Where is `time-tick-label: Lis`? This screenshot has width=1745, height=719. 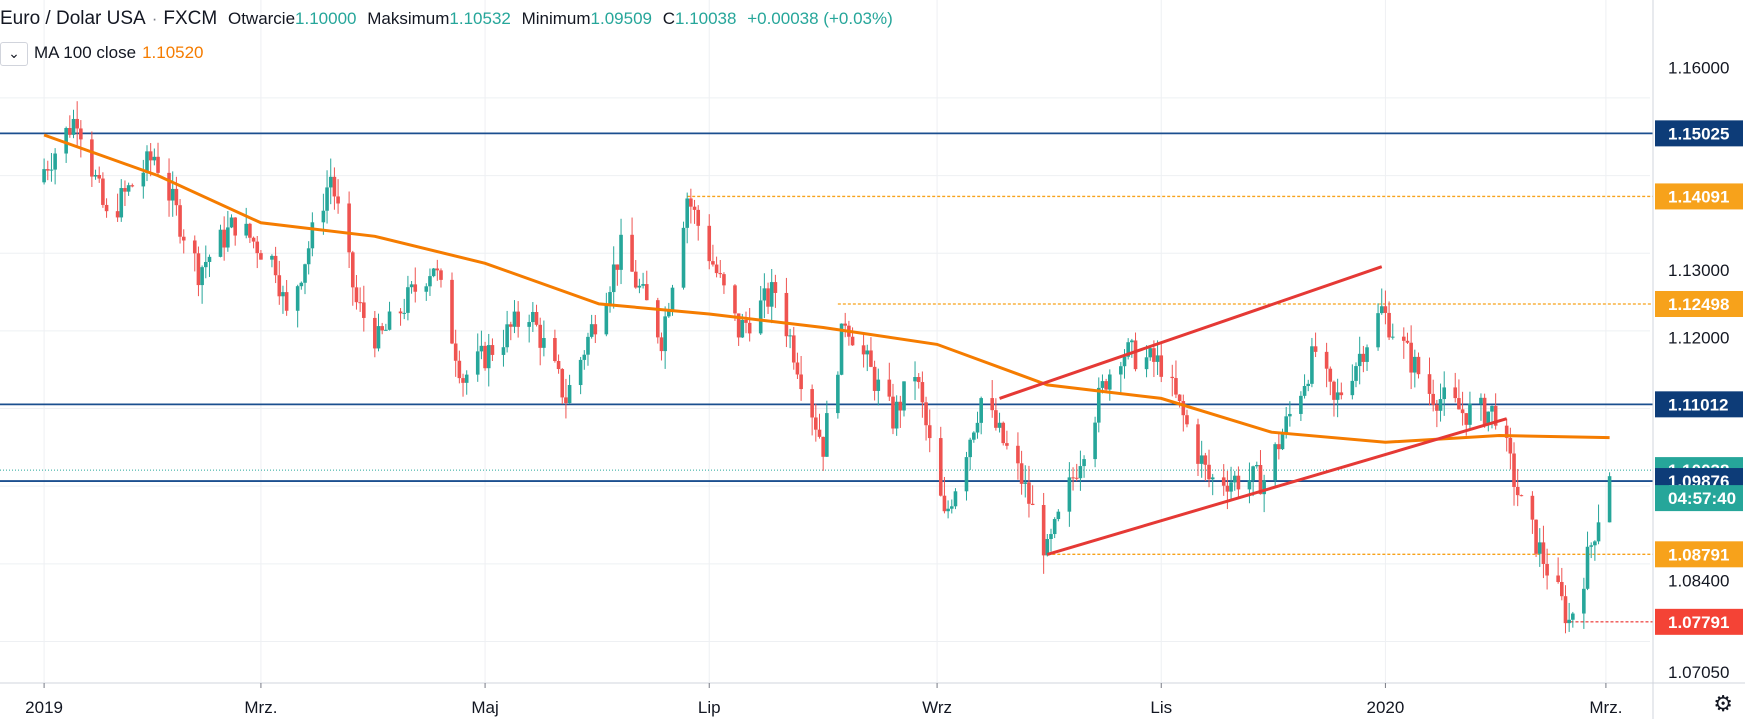 time-tick-label: Lis is located at coordinates (1161, 707).